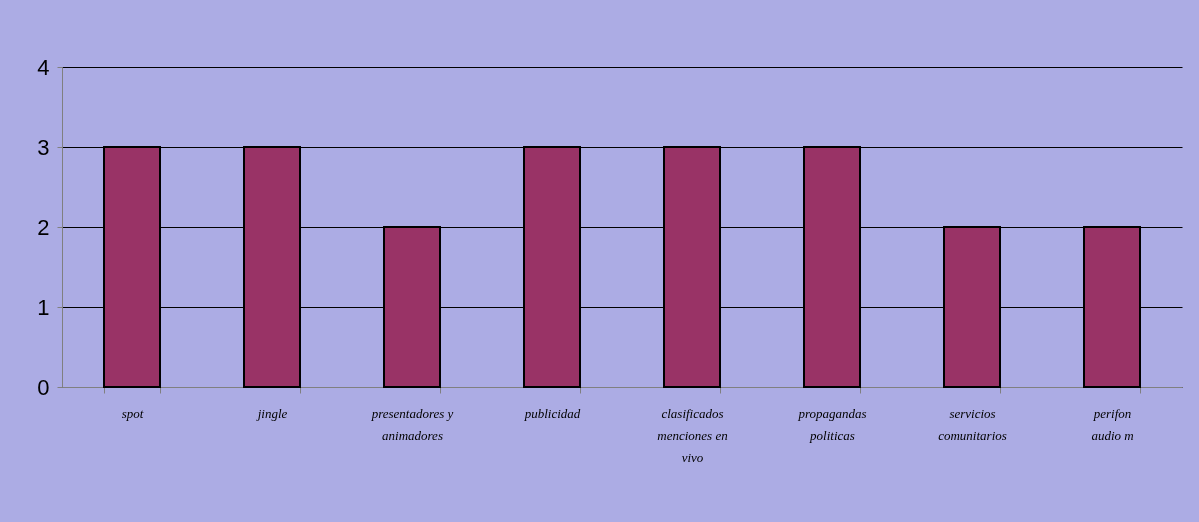 The height and width of the screenshot is (522, 1199). What do you see at coordinates (412, 424) in the screenshot?
I see `x-tick-label: presentadores y animadores` at bounding box center [412, 424].